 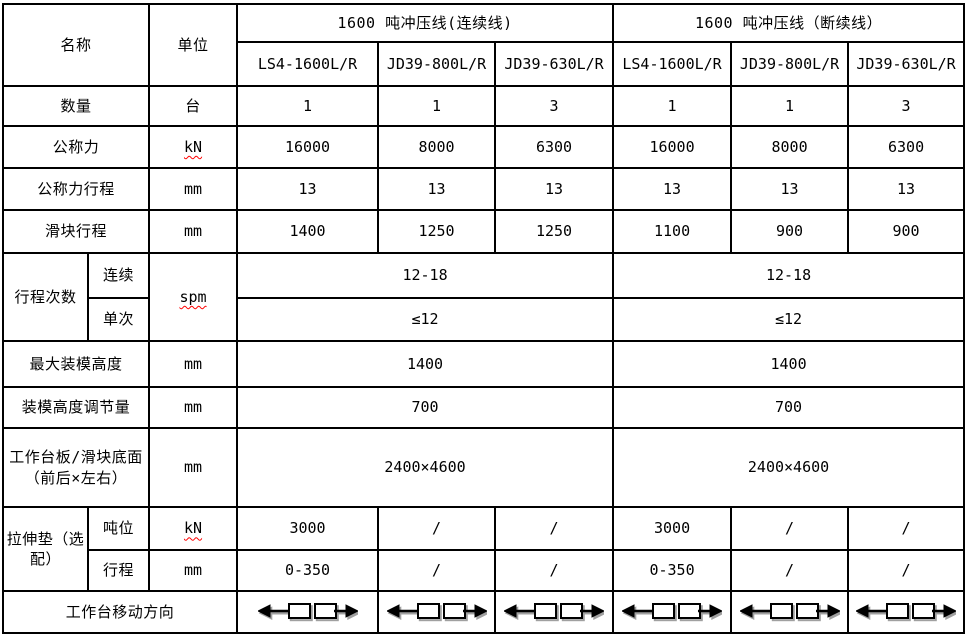 What do you see at coordinates (76, 467) in the screenshot?
I see `row-label-bolster-slide-area: 工作台板/滑块底面（前后×左右）` at bounding box center [76, 467].